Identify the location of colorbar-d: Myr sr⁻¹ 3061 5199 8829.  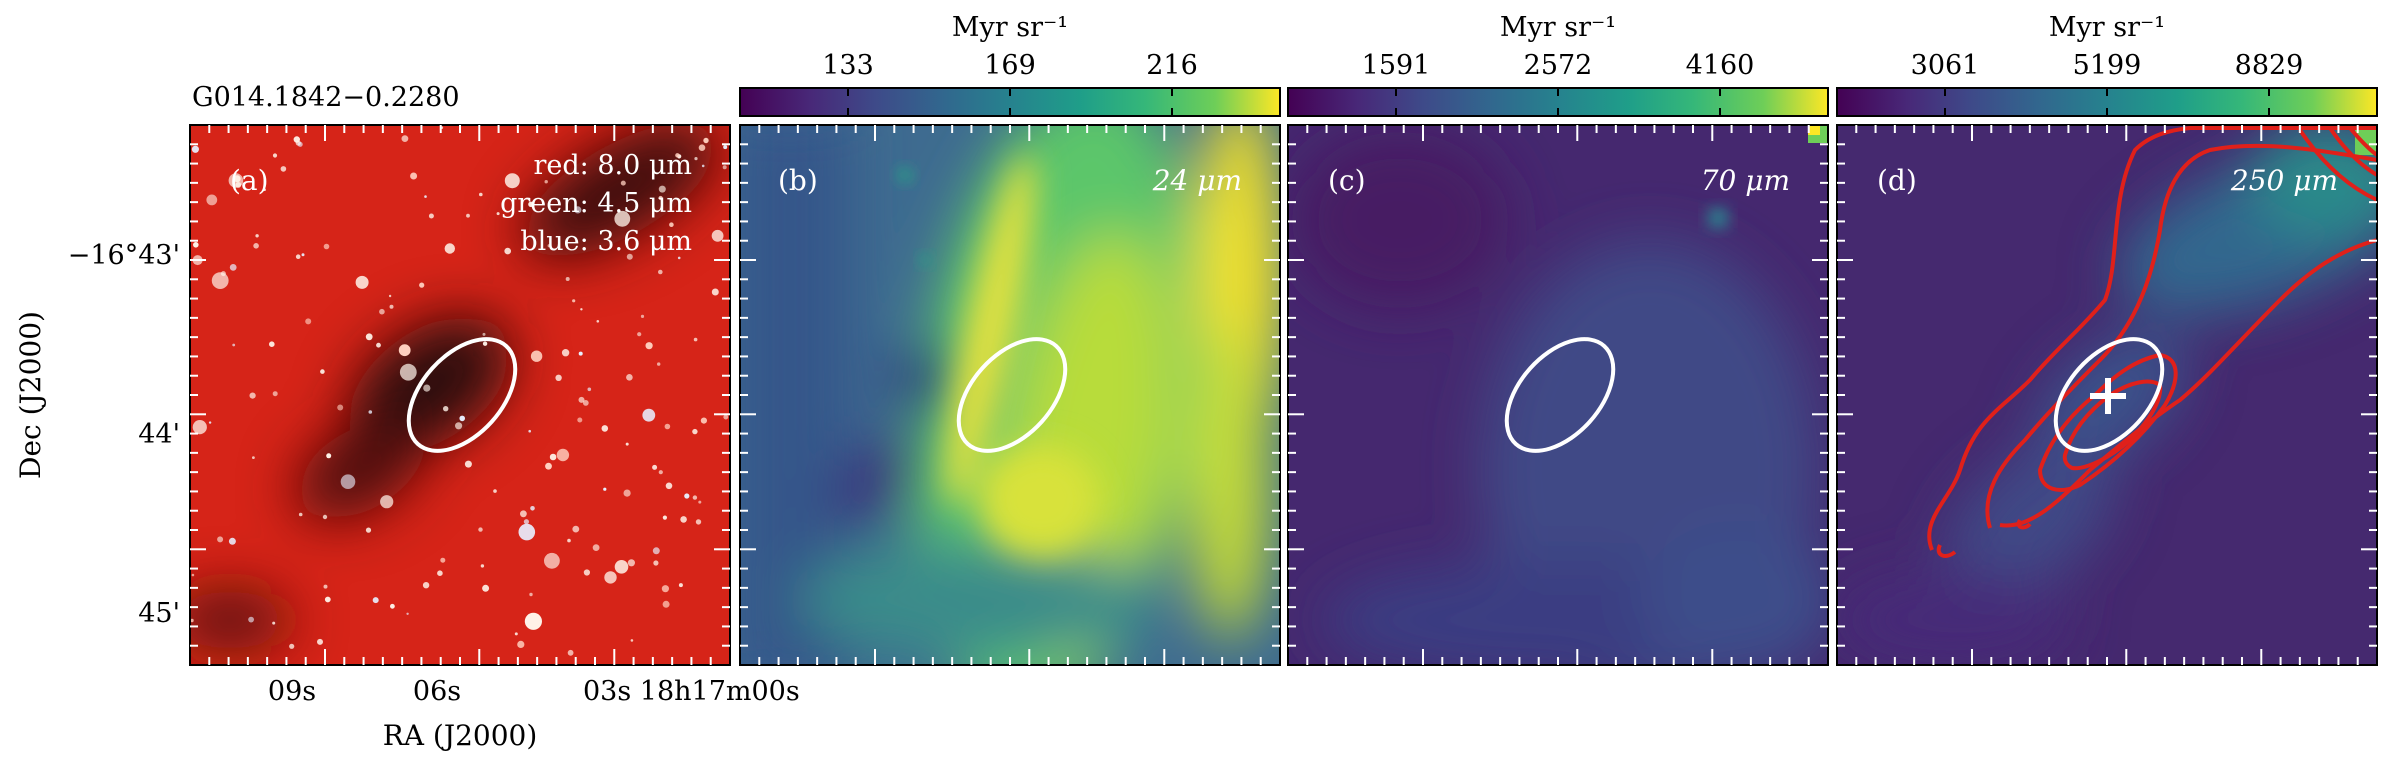
(2107, 64).